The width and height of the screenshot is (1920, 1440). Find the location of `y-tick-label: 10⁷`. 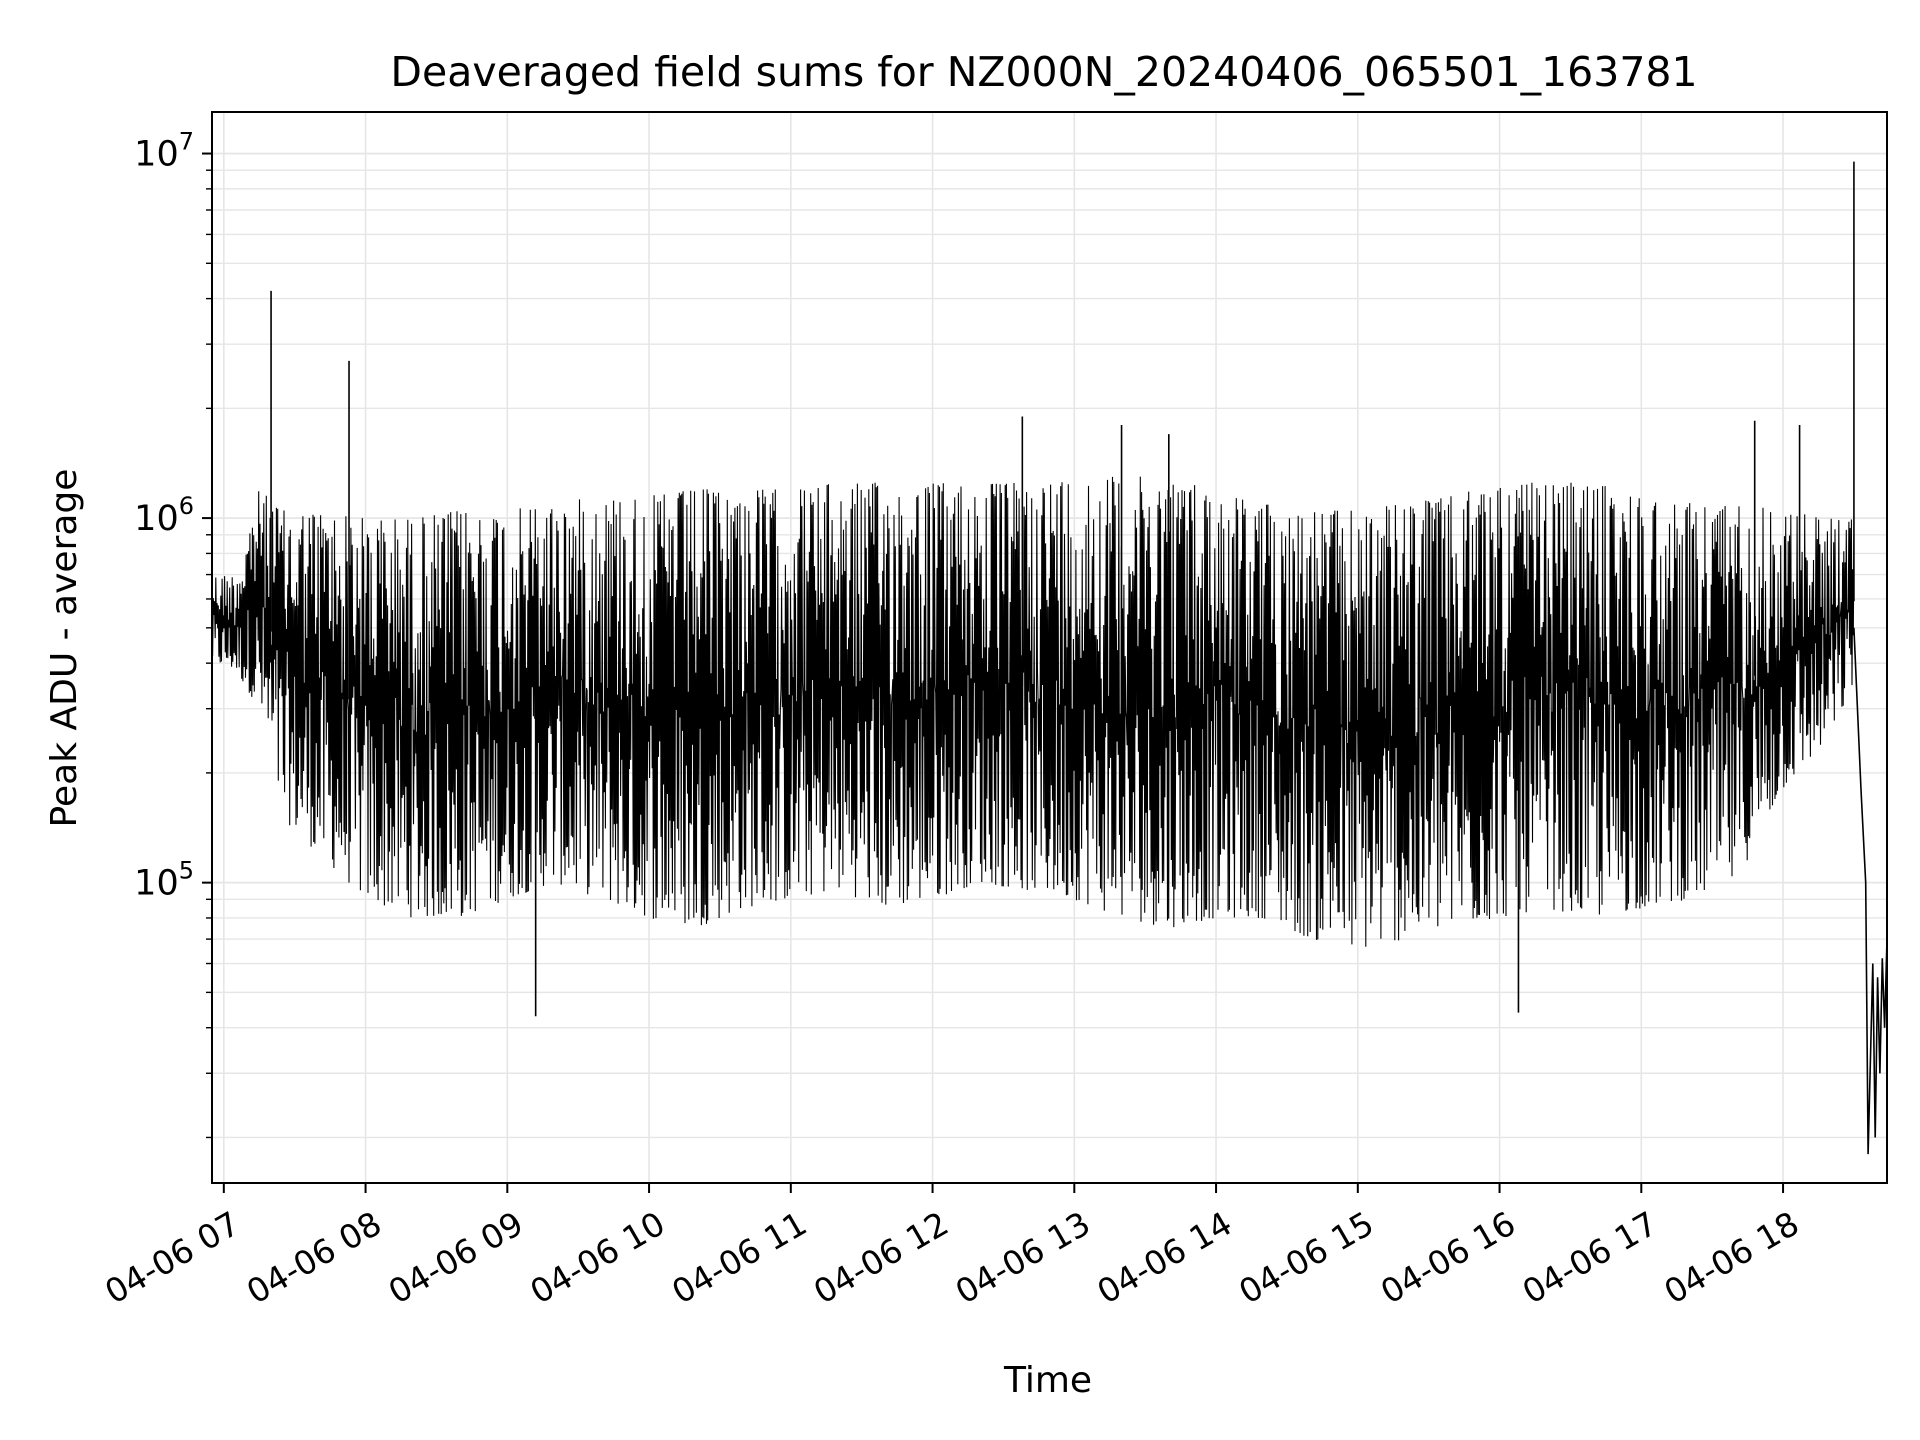

y-tick-label: 10⁷ is located at coordinates (164, 151).